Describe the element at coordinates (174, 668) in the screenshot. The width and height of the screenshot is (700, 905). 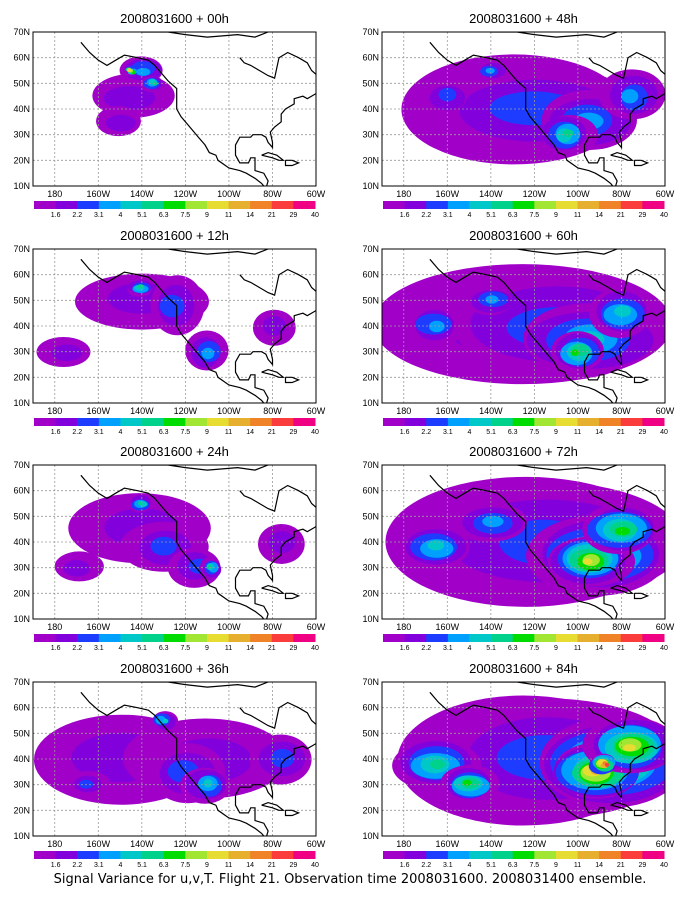
I see `panel-title: 2008031600 + 36h` at that location.